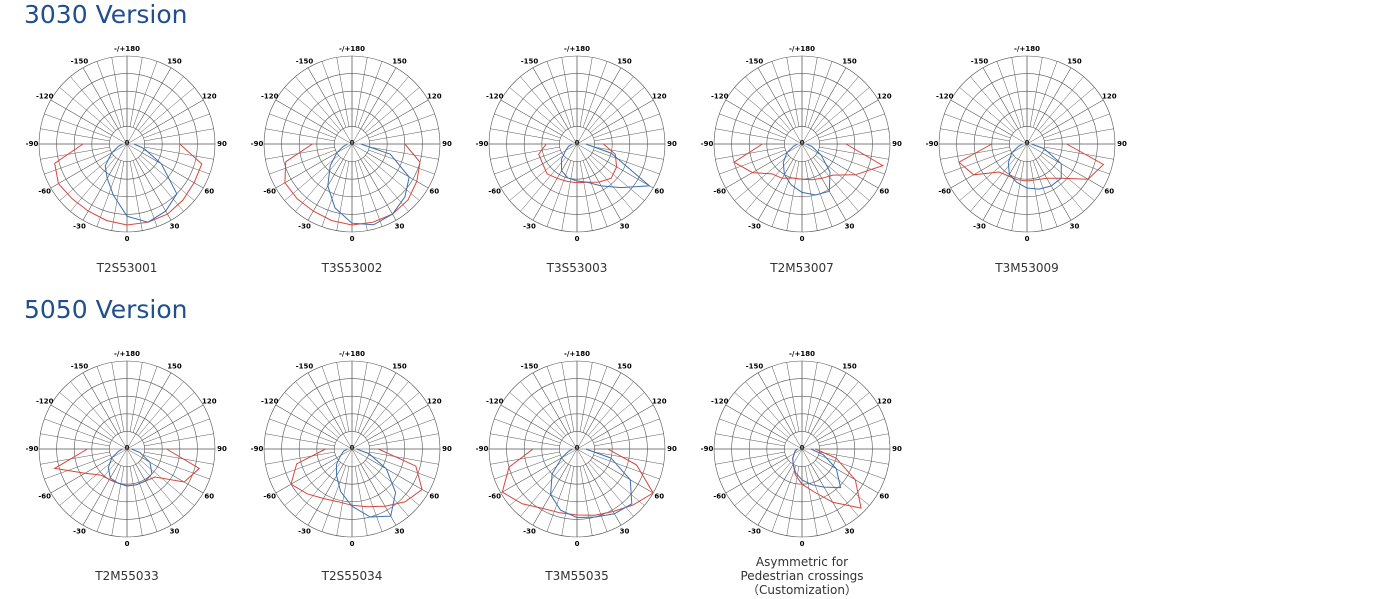 Image resolution: width=1392 pixels, height=599 pixels. I want to click on chart-caption: T2M53007, so click(802, 268).